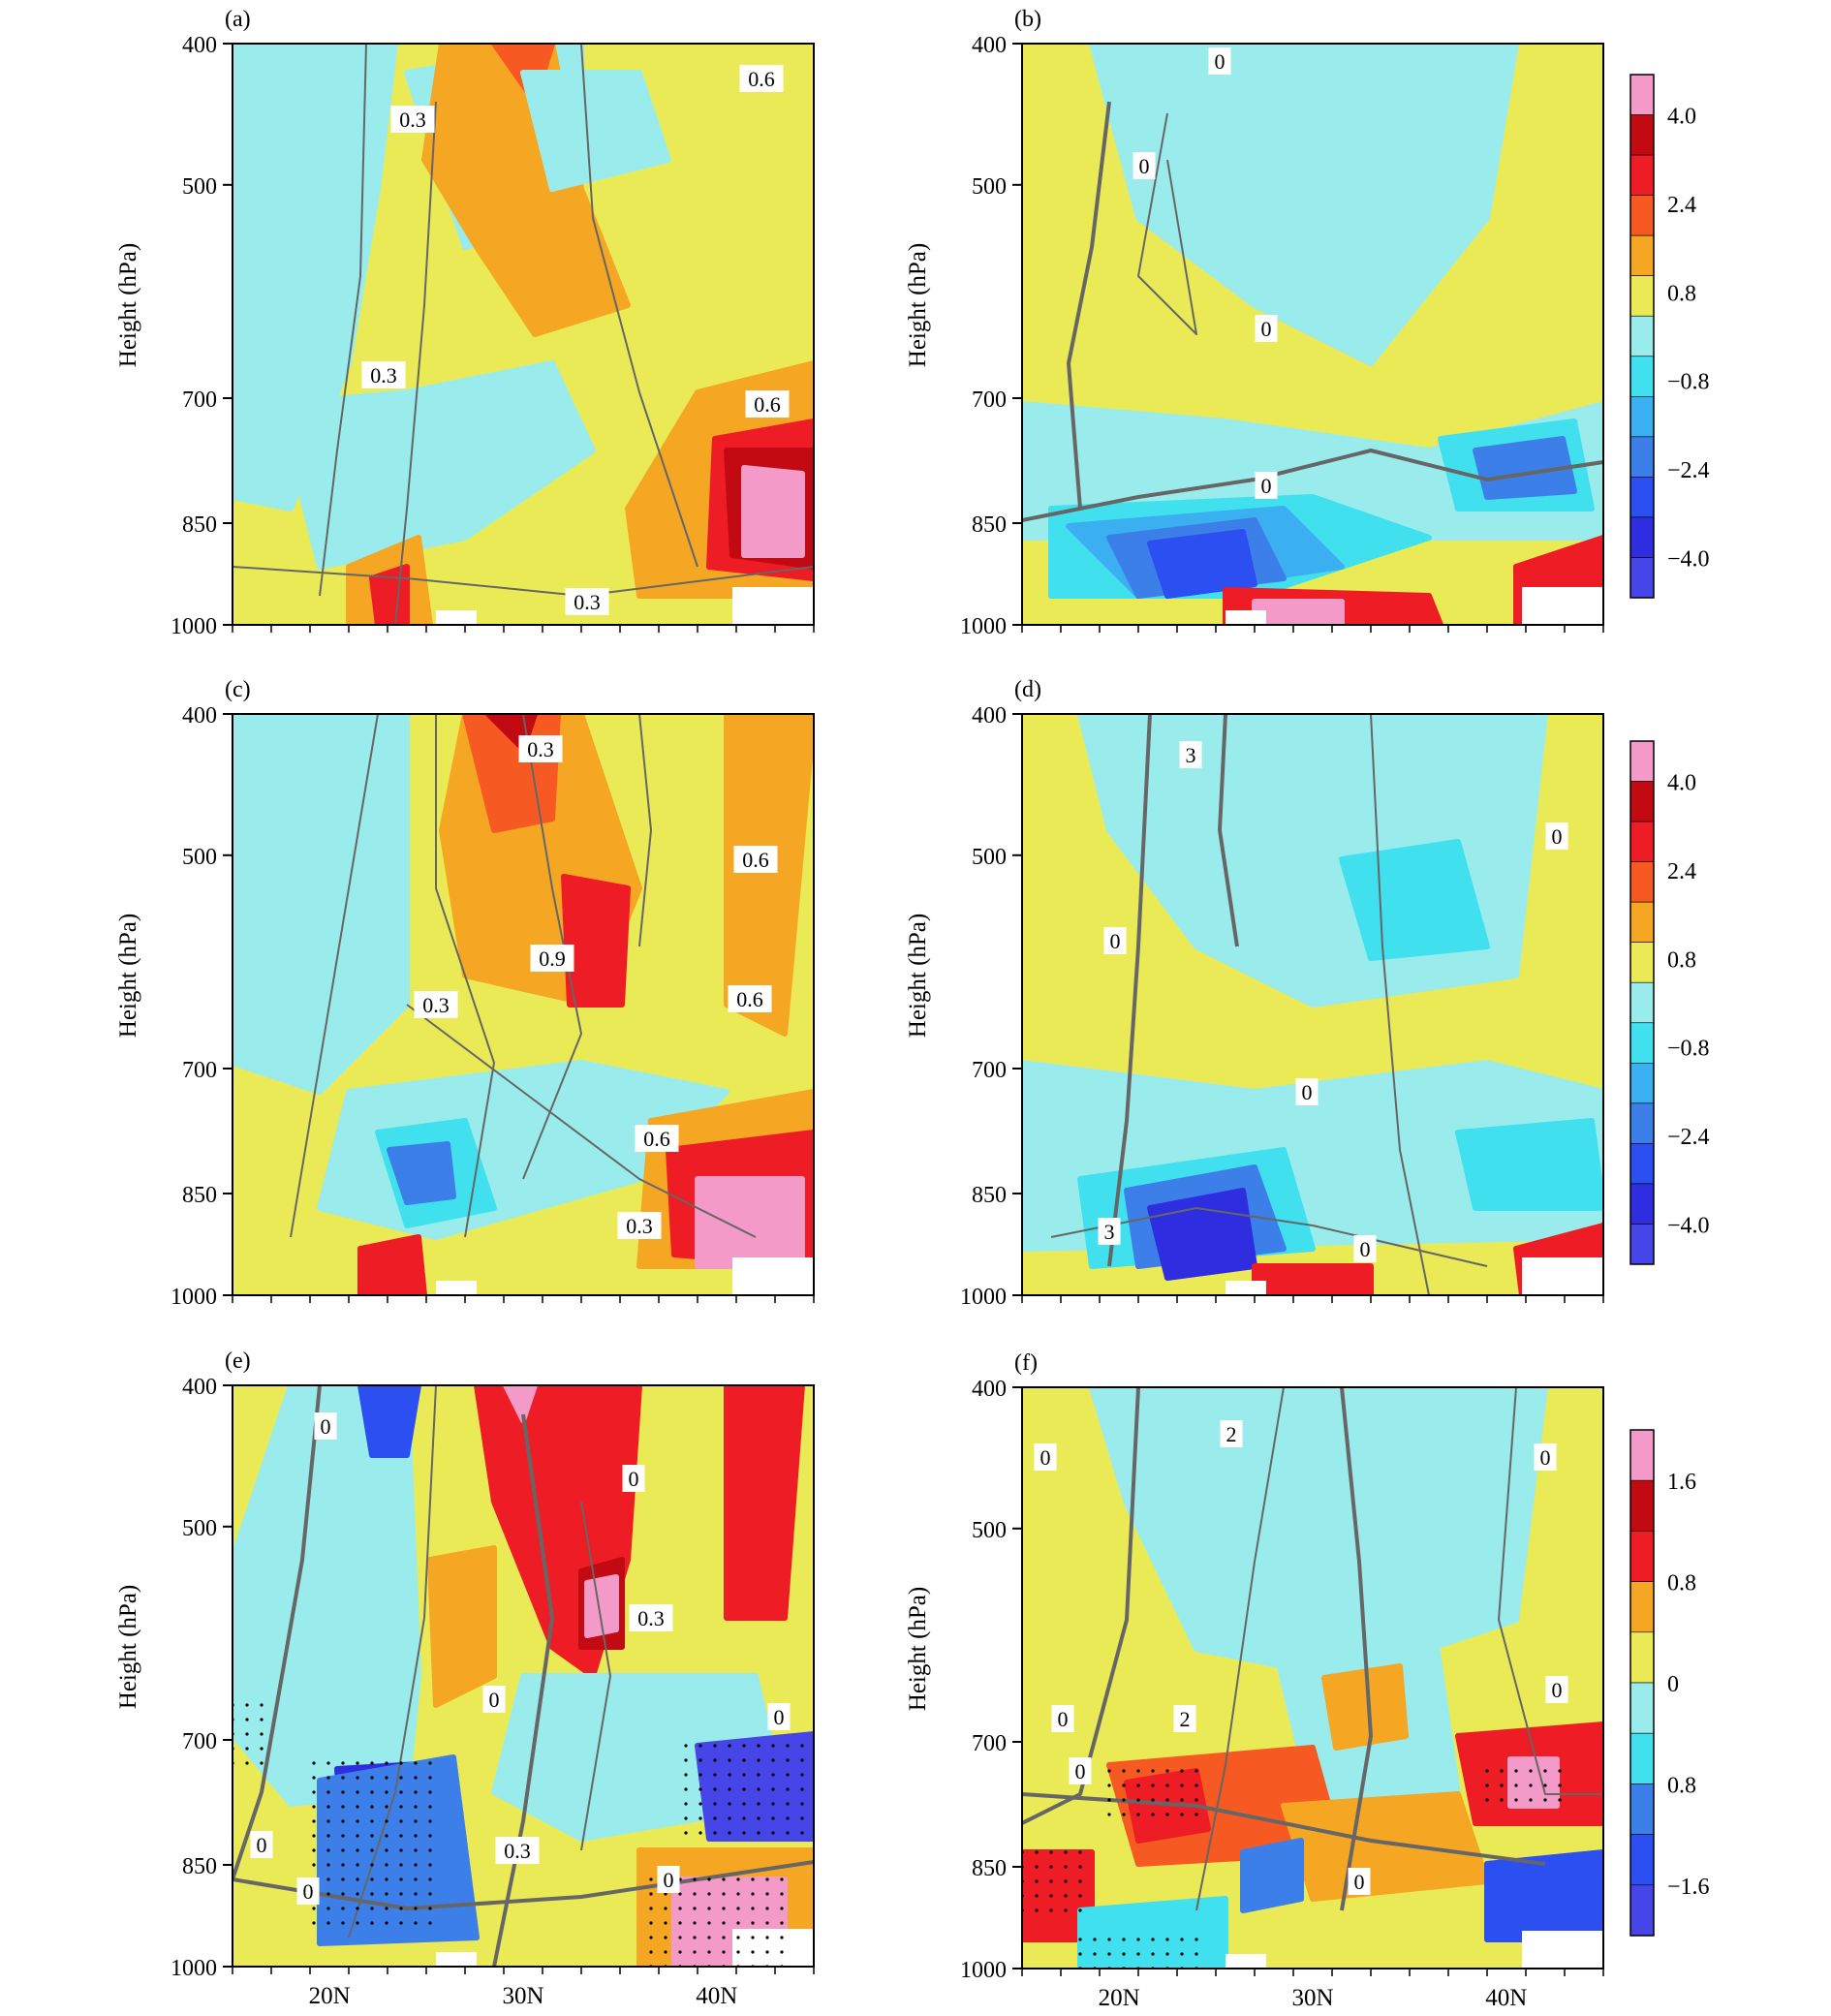  What do you see at coordinates (1688, 559) in the screenshot?
I see `colorbar-tick-label: −4.0` at bounding box center [1688, 559].